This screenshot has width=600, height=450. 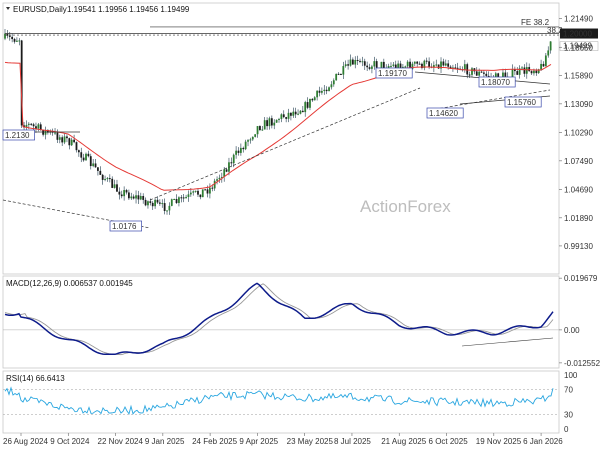 I want to click on menu-arrow-icon, so click(x=8, y=8).